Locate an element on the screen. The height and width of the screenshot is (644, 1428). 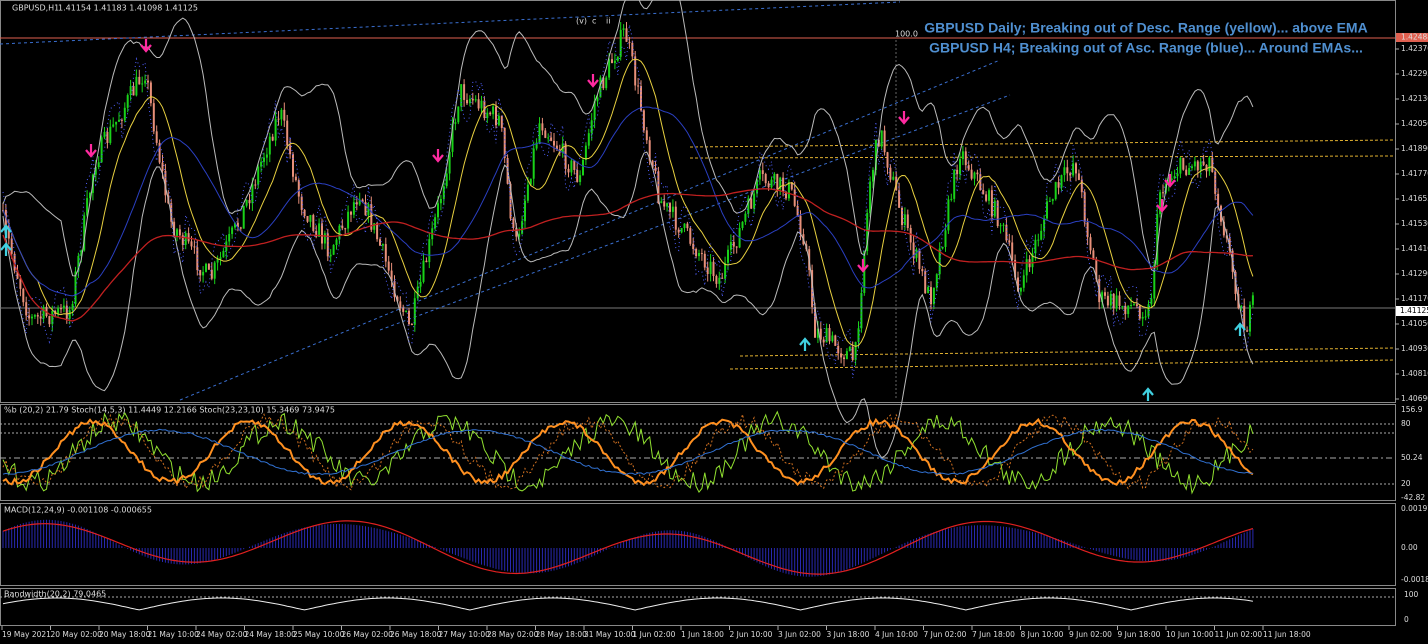
time-tick-label: 10 Jun 10:00 is located at coordinates (1190, 634).